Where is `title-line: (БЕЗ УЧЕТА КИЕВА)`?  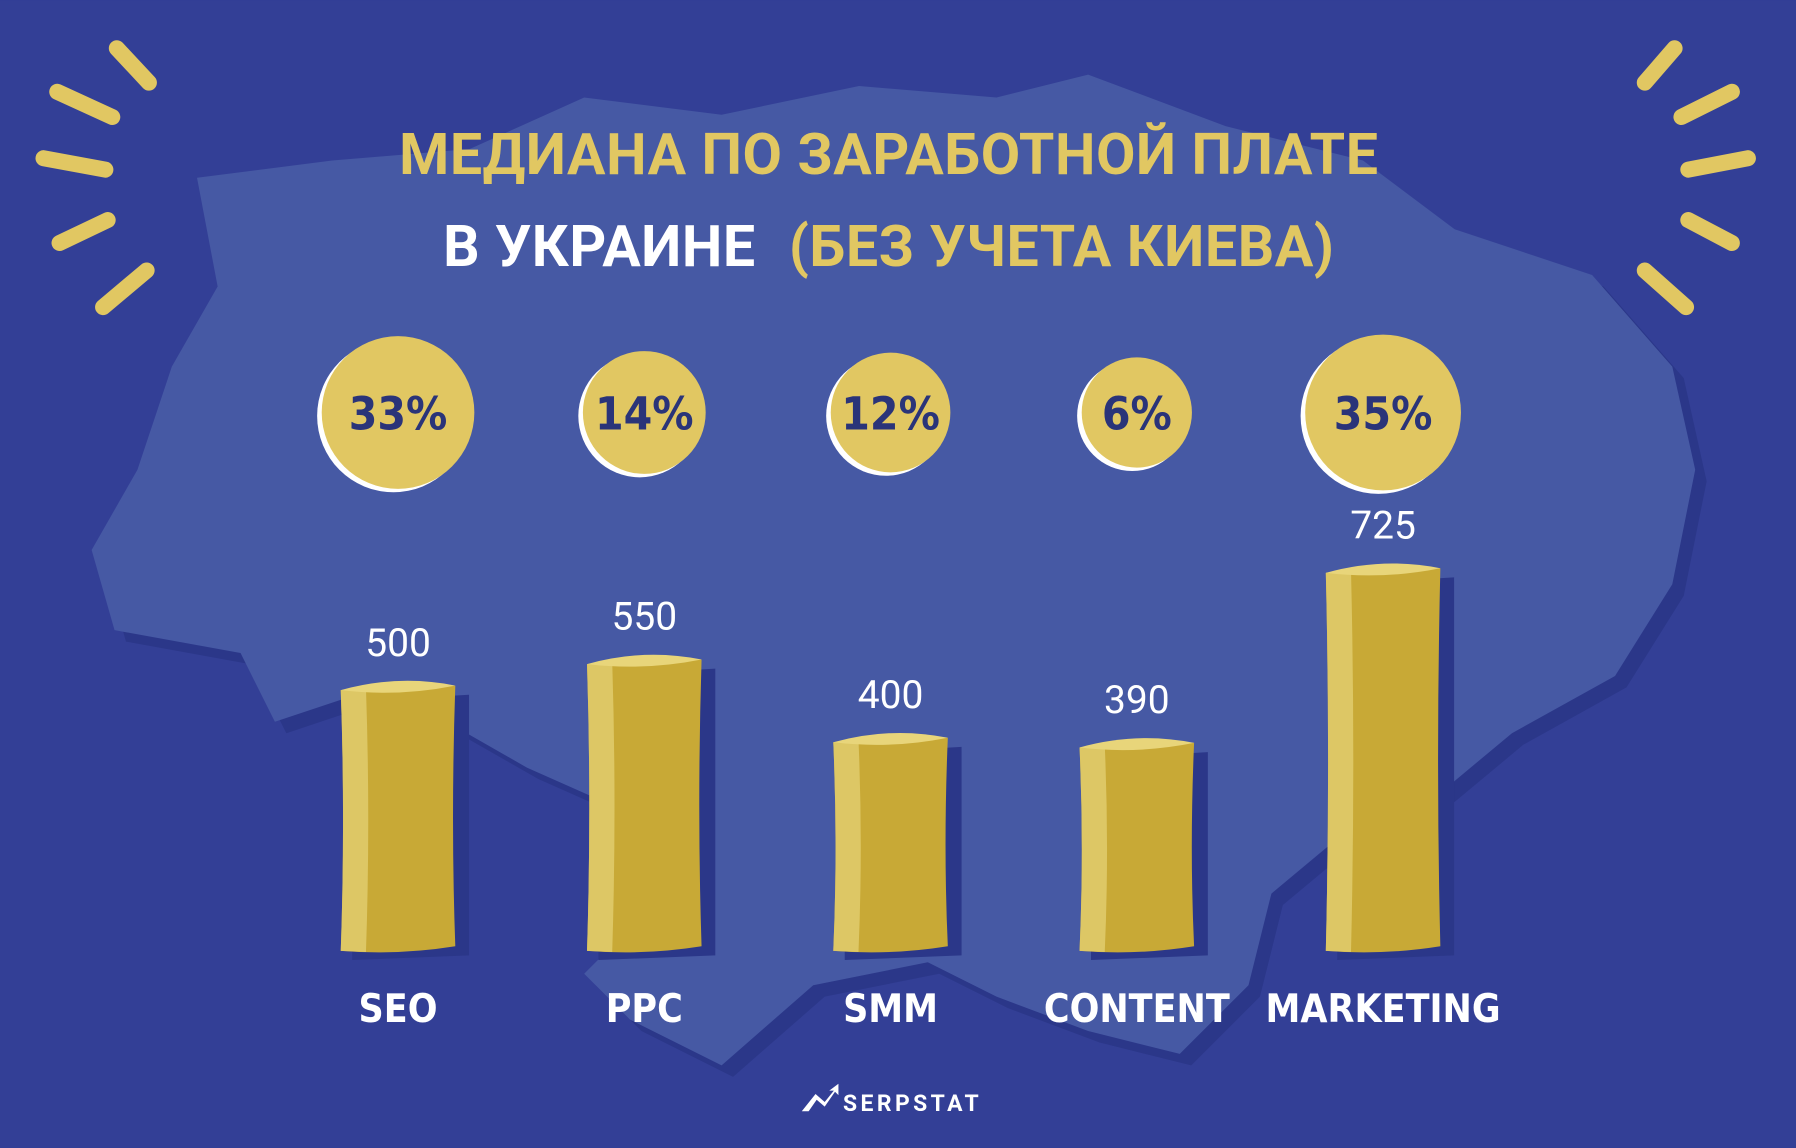
title-line: (БЕЗ УЧЕТА КИЕВА) is located at coordinates (1062, 246).